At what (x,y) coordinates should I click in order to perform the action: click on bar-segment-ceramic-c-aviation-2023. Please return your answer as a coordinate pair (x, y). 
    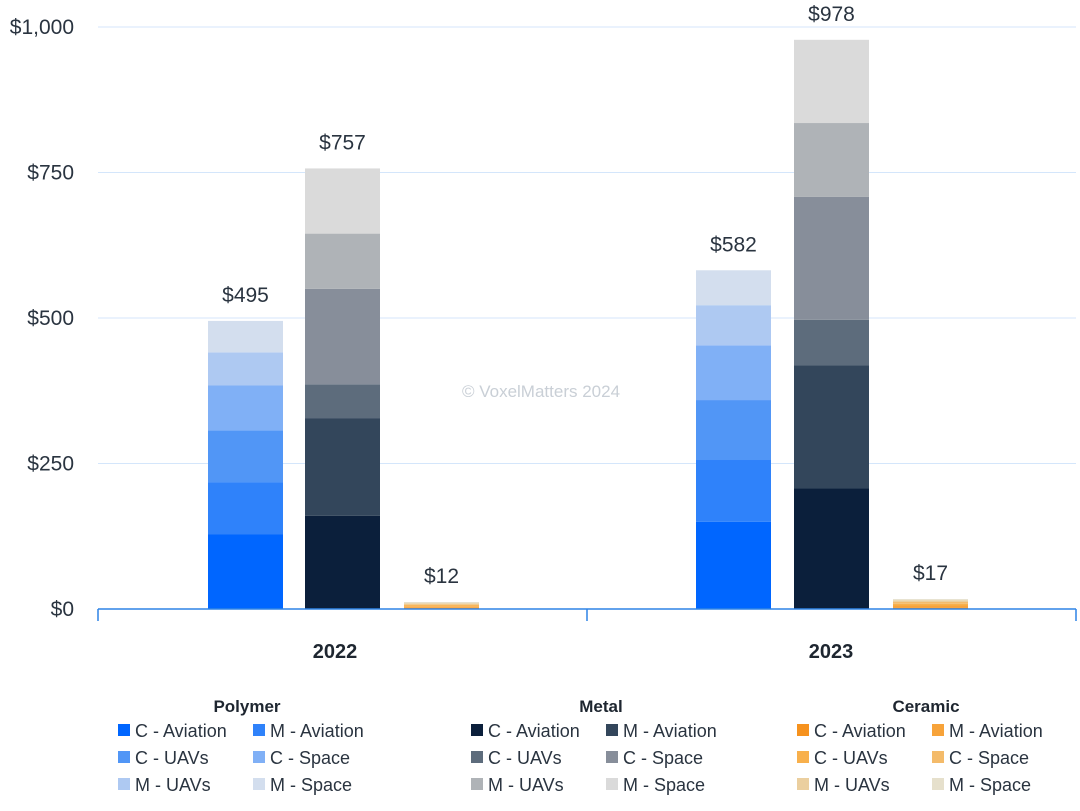
    Looking at the image, I should click on (930, 608).